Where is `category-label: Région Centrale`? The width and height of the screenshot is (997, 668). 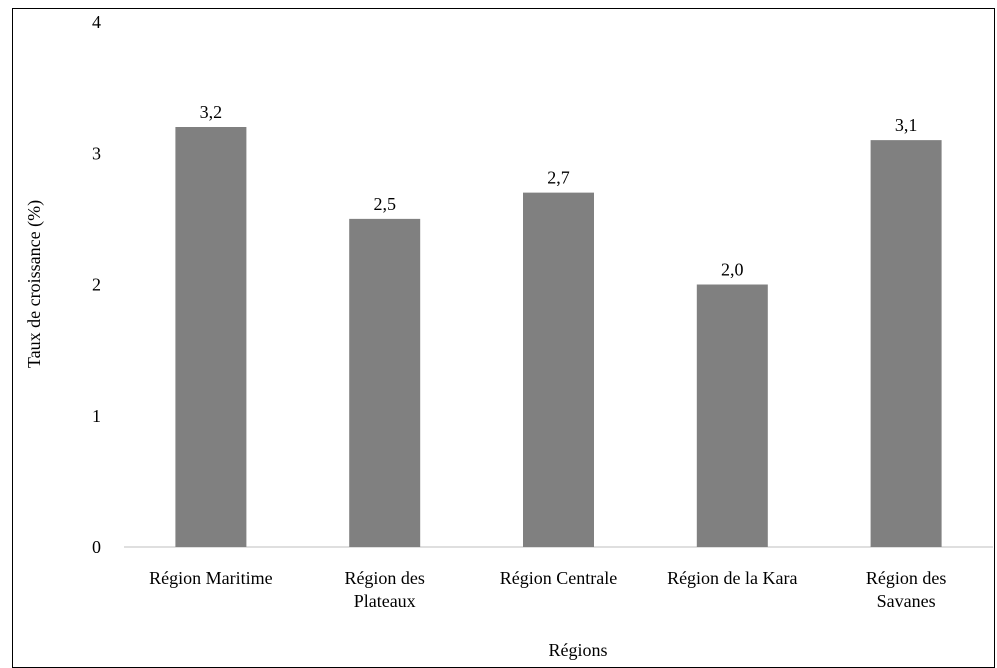 category-label: Région Centrale is located at coordinates (558, 578).